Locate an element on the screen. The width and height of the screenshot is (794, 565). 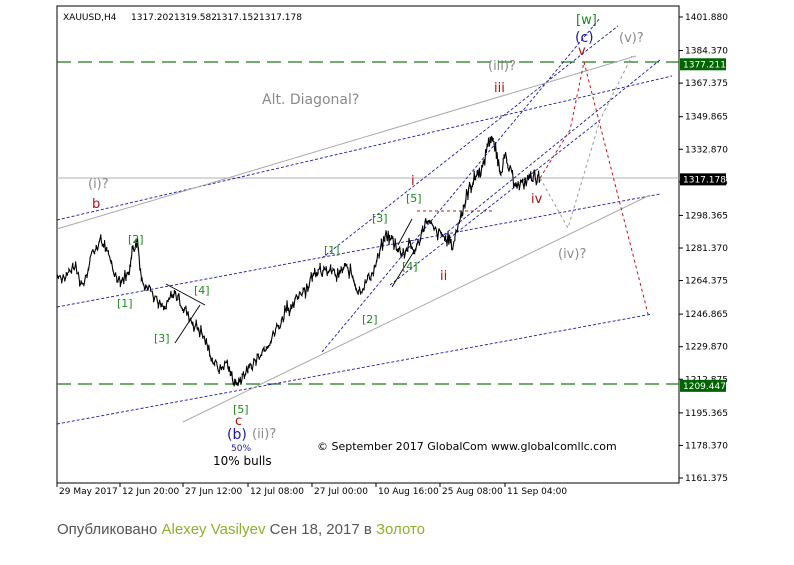
label-v: v is located at coordinates (582, 51).